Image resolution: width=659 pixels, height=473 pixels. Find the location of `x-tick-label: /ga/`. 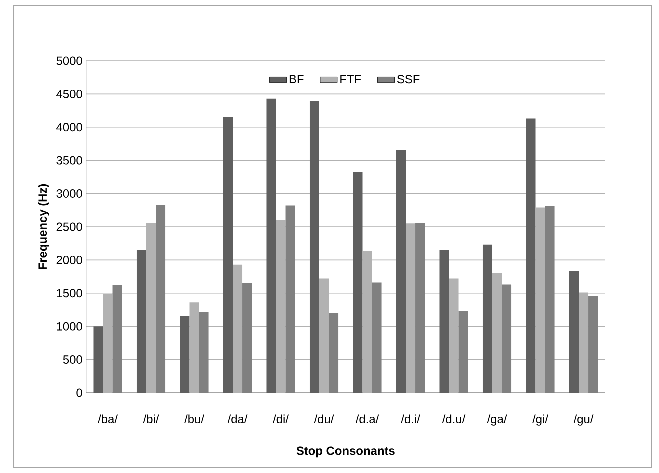

x-tick-label: /ga/ is located at coordinates (497, 420).